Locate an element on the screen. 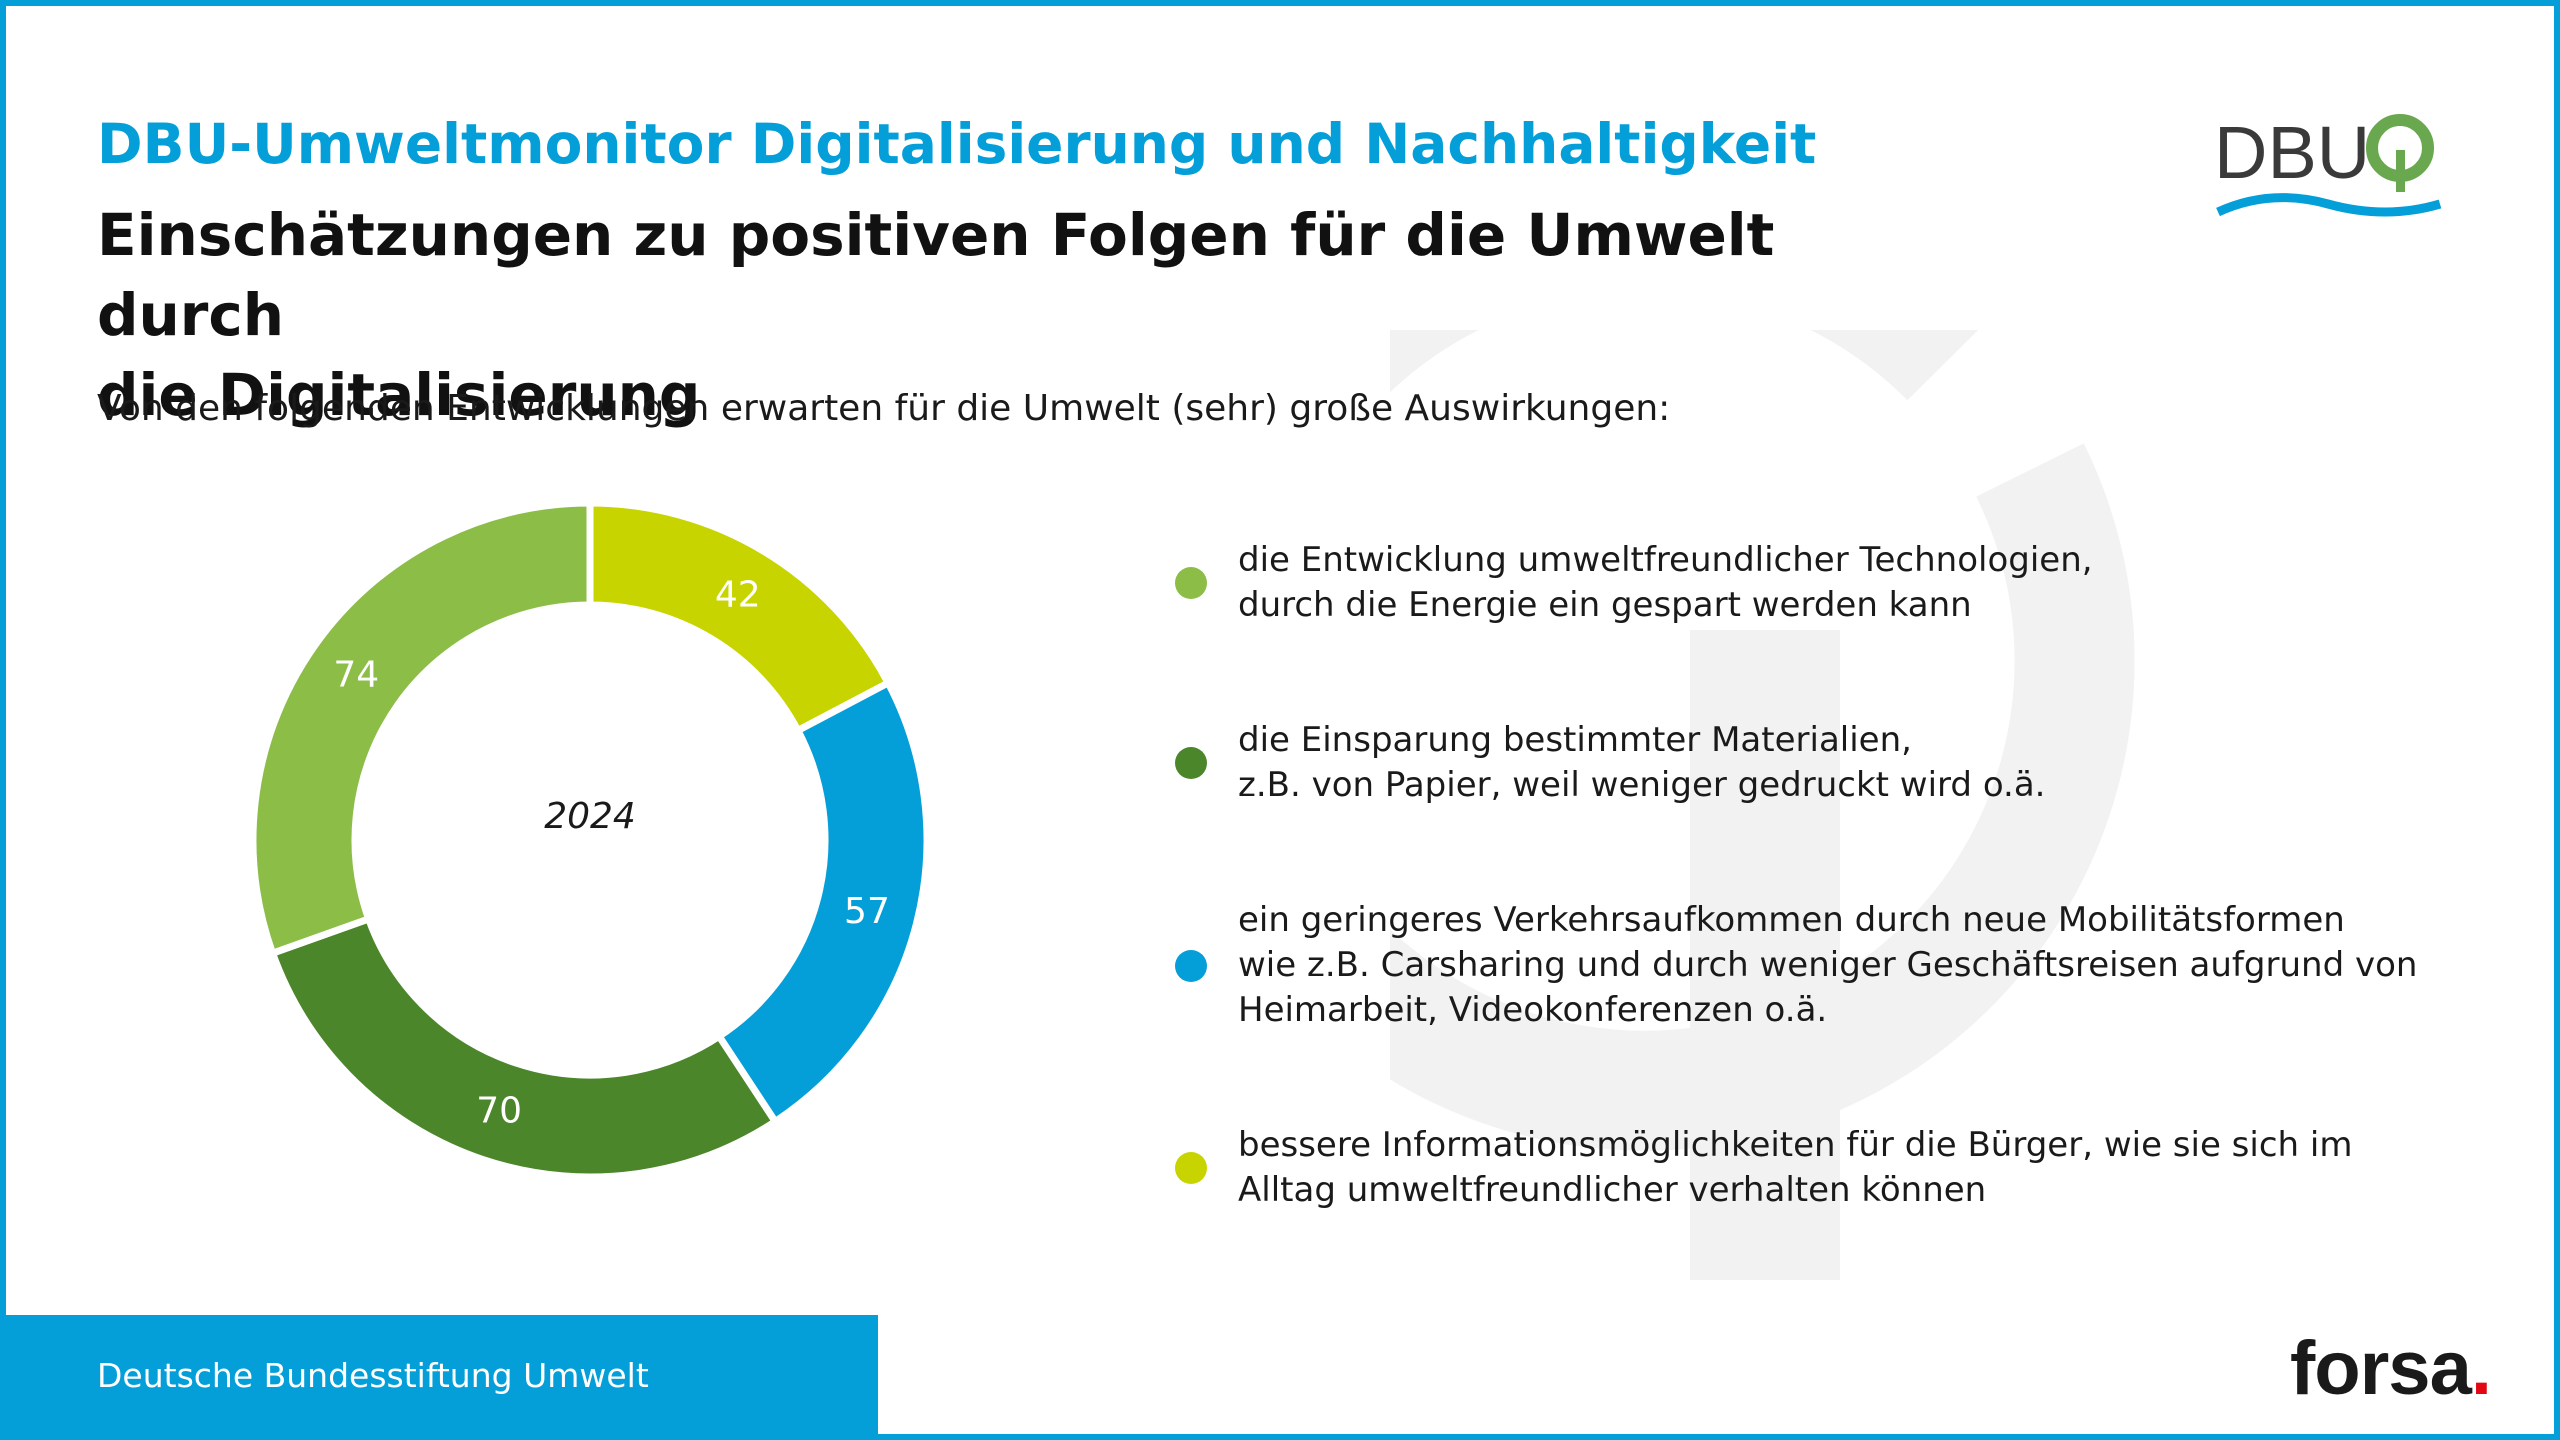 The image size is (2560, 1440). footer-bar is located at coordinates (439, 1377).